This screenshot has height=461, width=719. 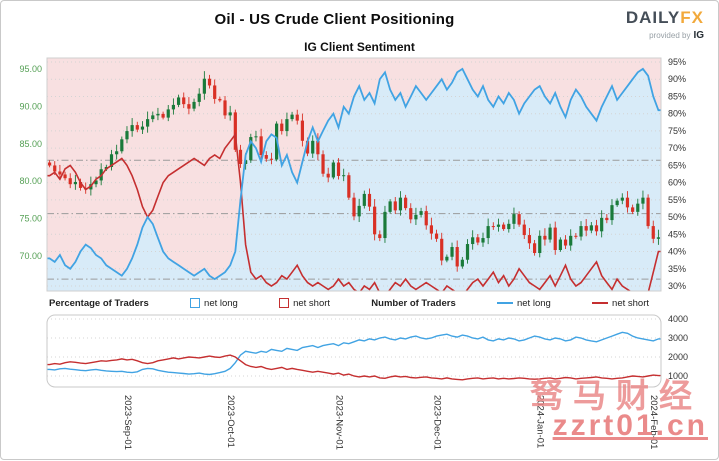 I want to click on legend-num-net-short: net short, so click(x=620, y=303).